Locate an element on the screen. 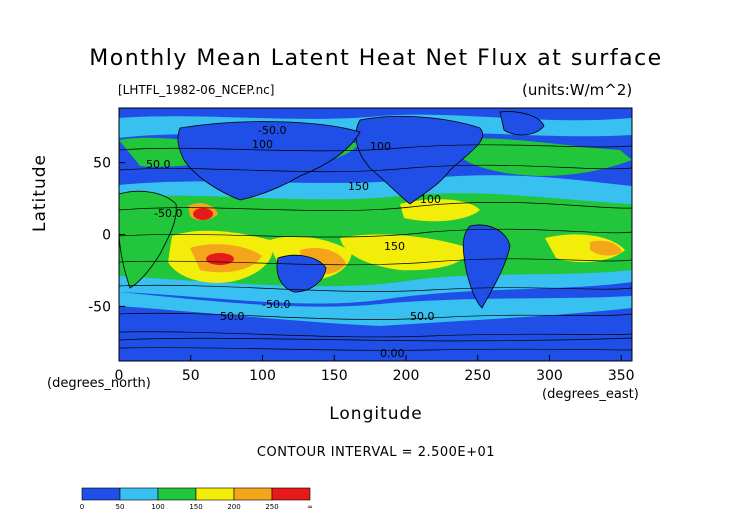  chart-subtitle: [LHTFL_1982-06_NCEP.nc] is located at coordinates (196, 90).